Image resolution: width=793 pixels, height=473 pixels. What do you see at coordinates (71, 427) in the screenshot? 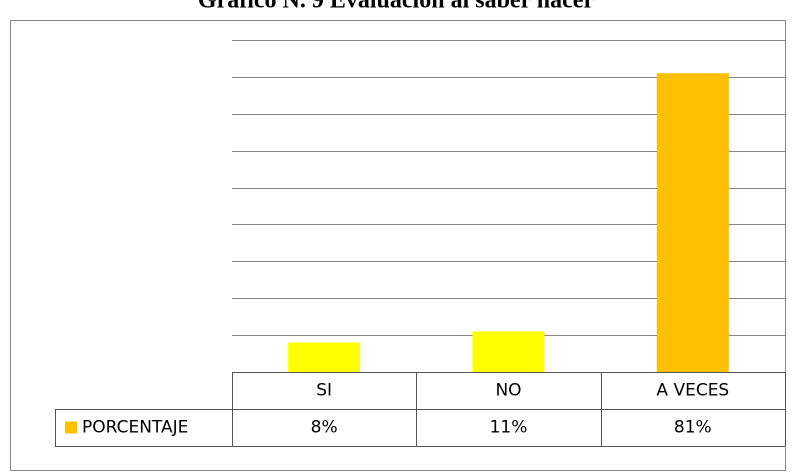
I see `legend-swatch` at bounding box center [71, 427].